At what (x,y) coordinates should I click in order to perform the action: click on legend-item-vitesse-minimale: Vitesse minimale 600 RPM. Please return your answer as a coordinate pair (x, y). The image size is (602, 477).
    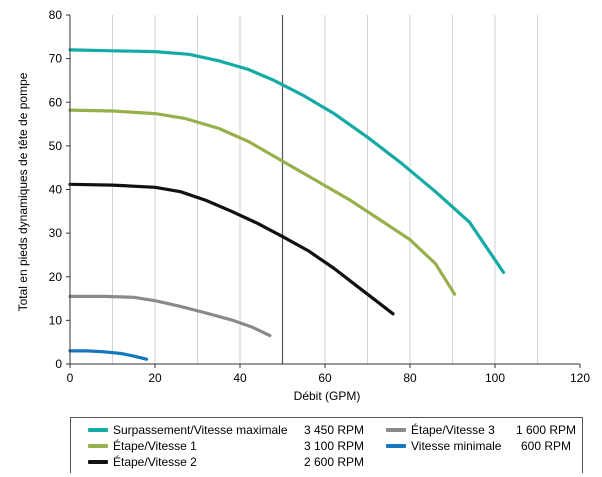
    Looking at the image, I should click on (481, 446).